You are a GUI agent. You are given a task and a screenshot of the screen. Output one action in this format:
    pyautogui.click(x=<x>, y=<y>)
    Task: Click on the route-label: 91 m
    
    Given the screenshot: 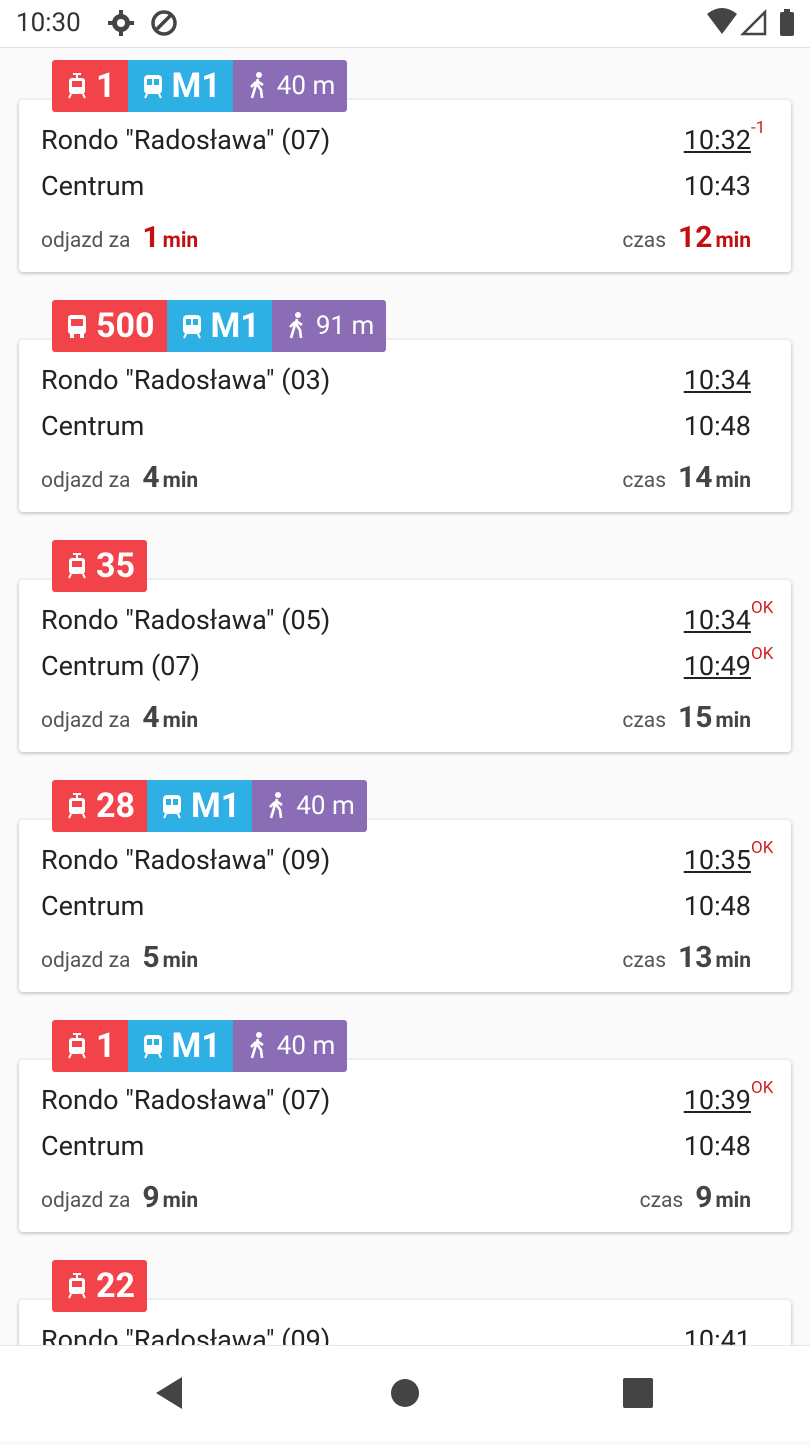 What is the action you would take?
    pyautogui.click(x=345, y=326)
    